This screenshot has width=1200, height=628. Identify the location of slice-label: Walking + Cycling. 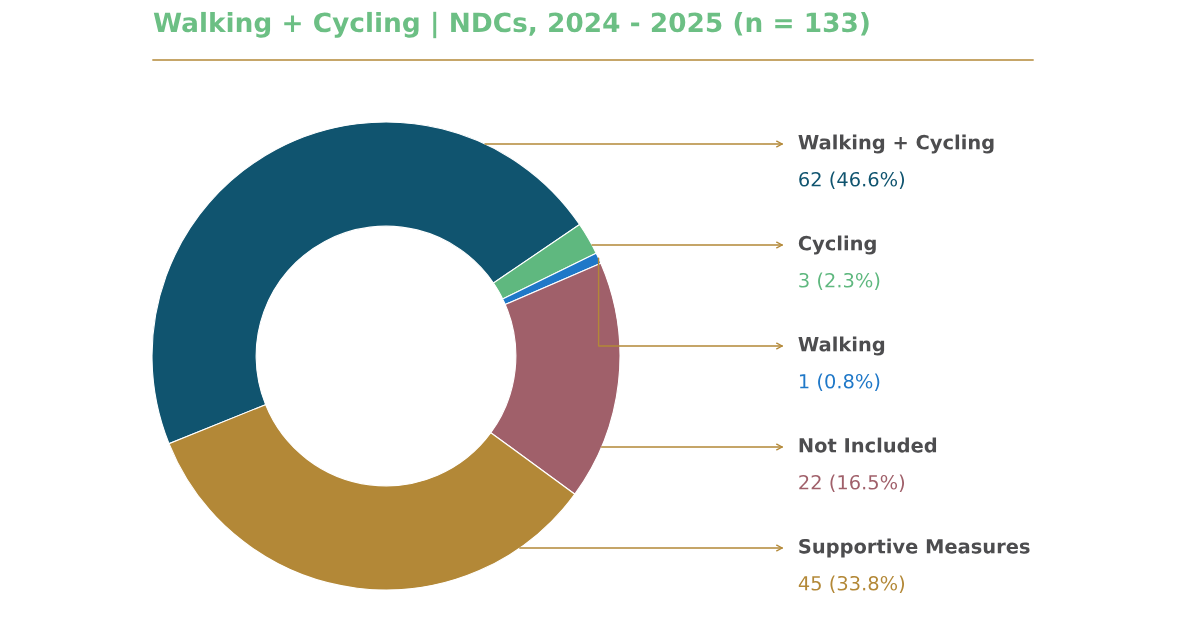
(896, 144).